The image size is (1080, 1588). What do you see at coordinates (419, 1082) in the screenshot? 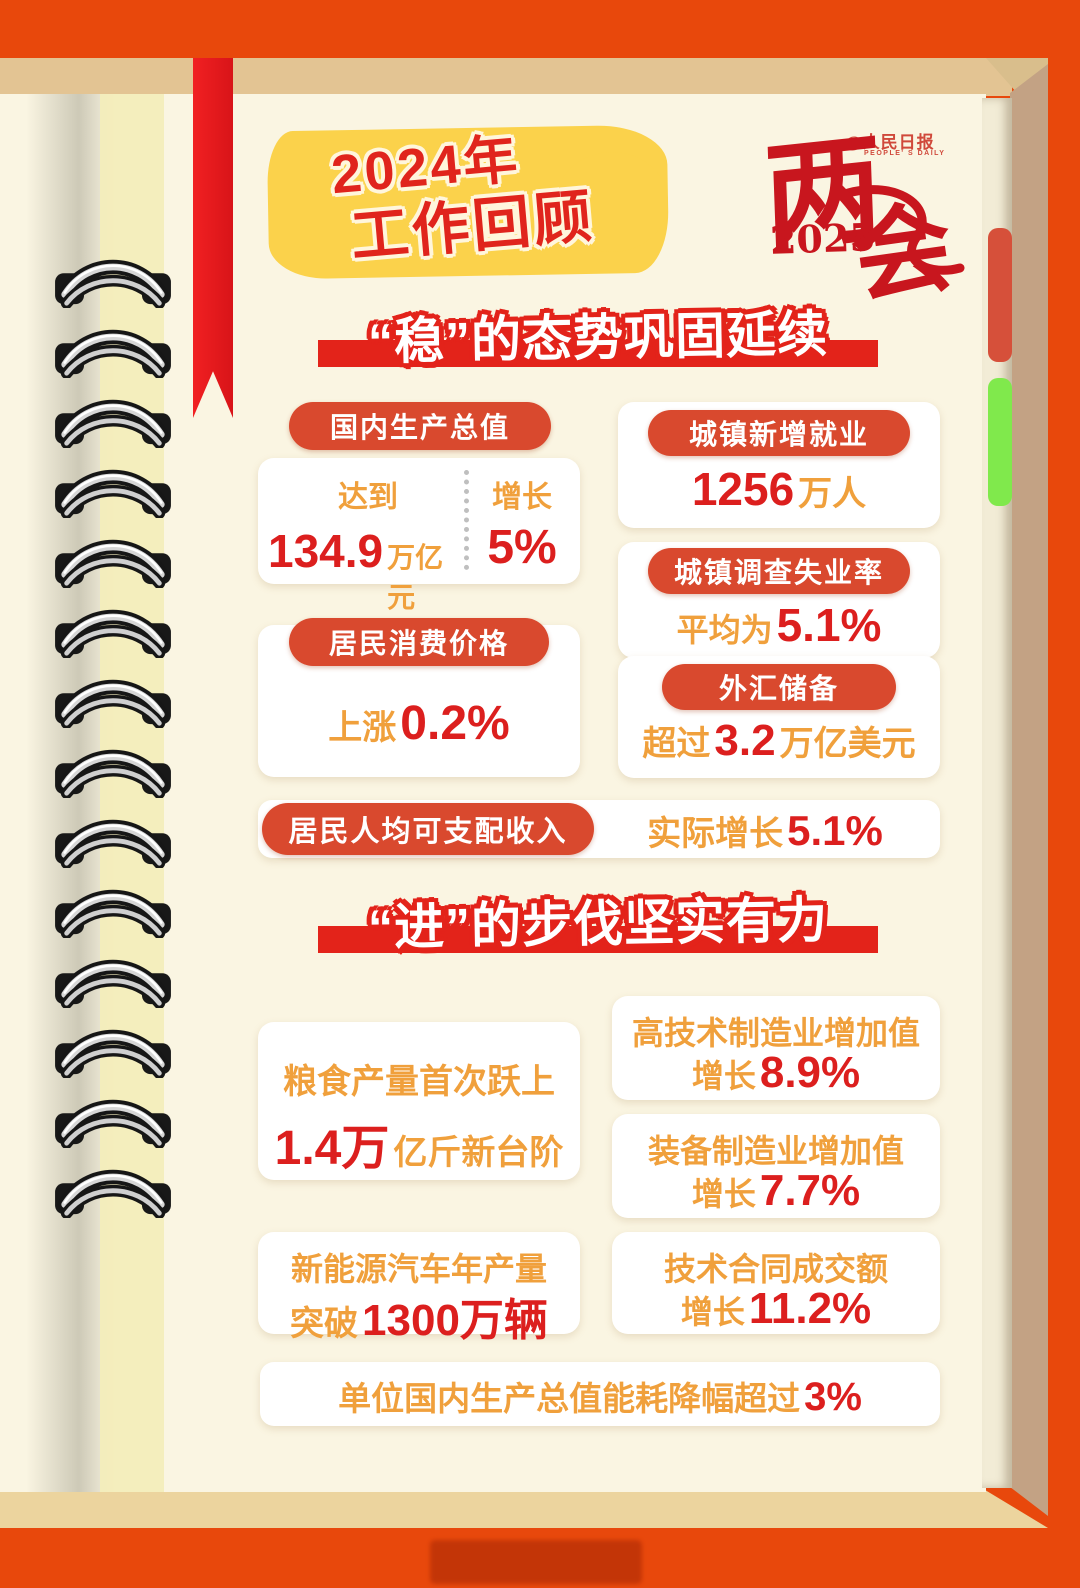
I see `grain-line1: 粮食产量首次跃上` at bounding box center [419, 1082].